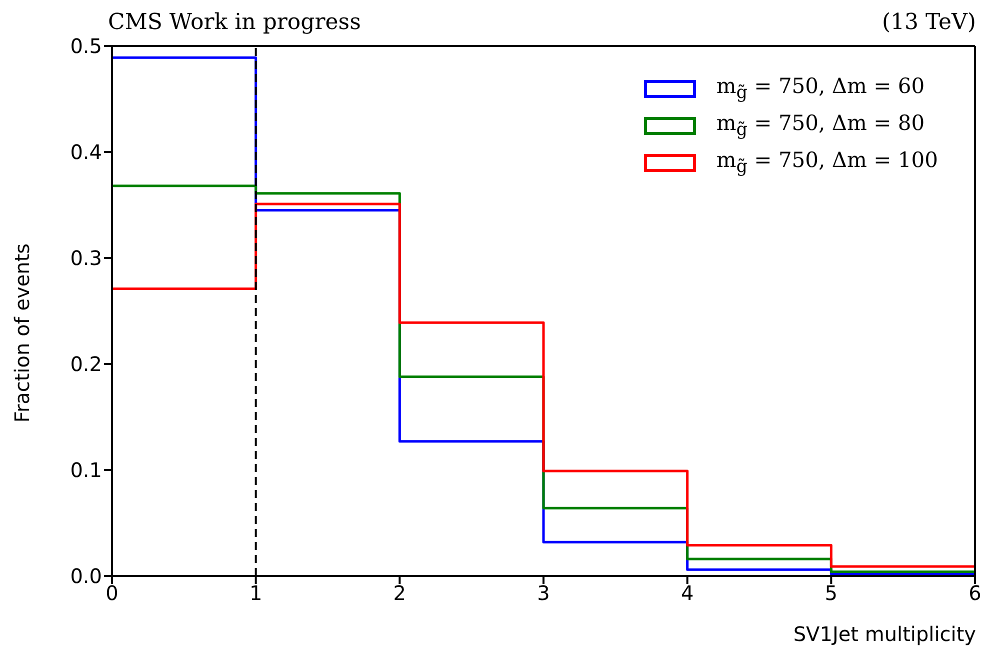  I want to click on y-tick-label: 0.5, so click(86, 46).